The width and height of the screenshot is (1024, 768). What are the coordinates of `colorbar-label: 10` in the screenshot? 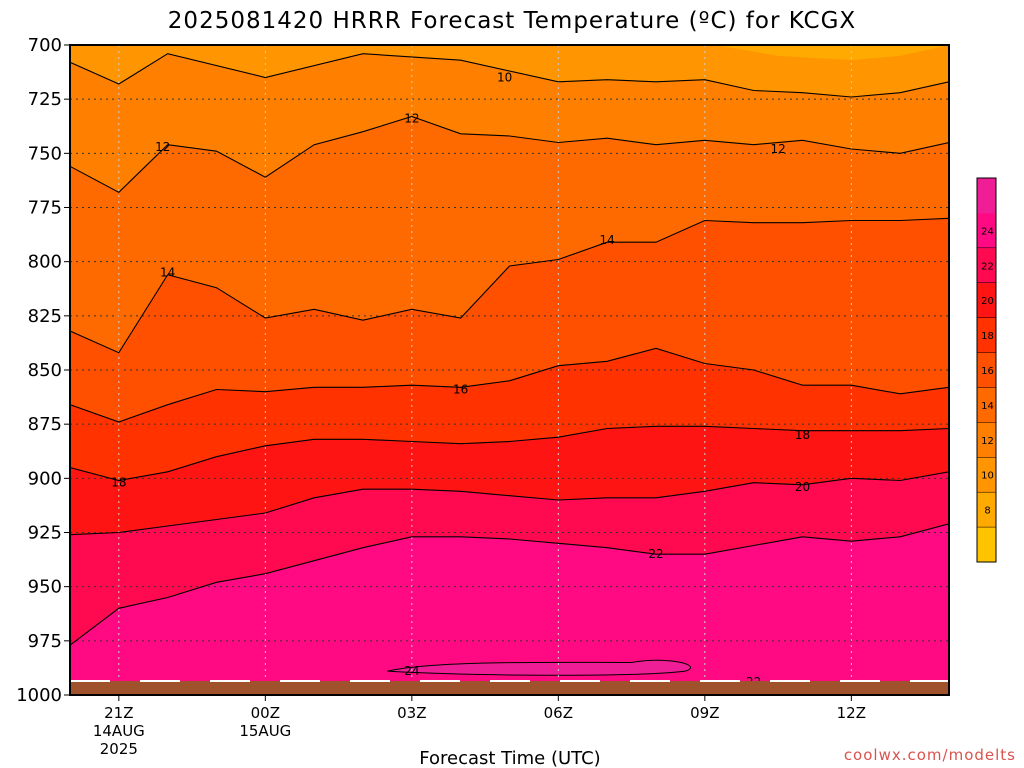 It's located at (987, 476).